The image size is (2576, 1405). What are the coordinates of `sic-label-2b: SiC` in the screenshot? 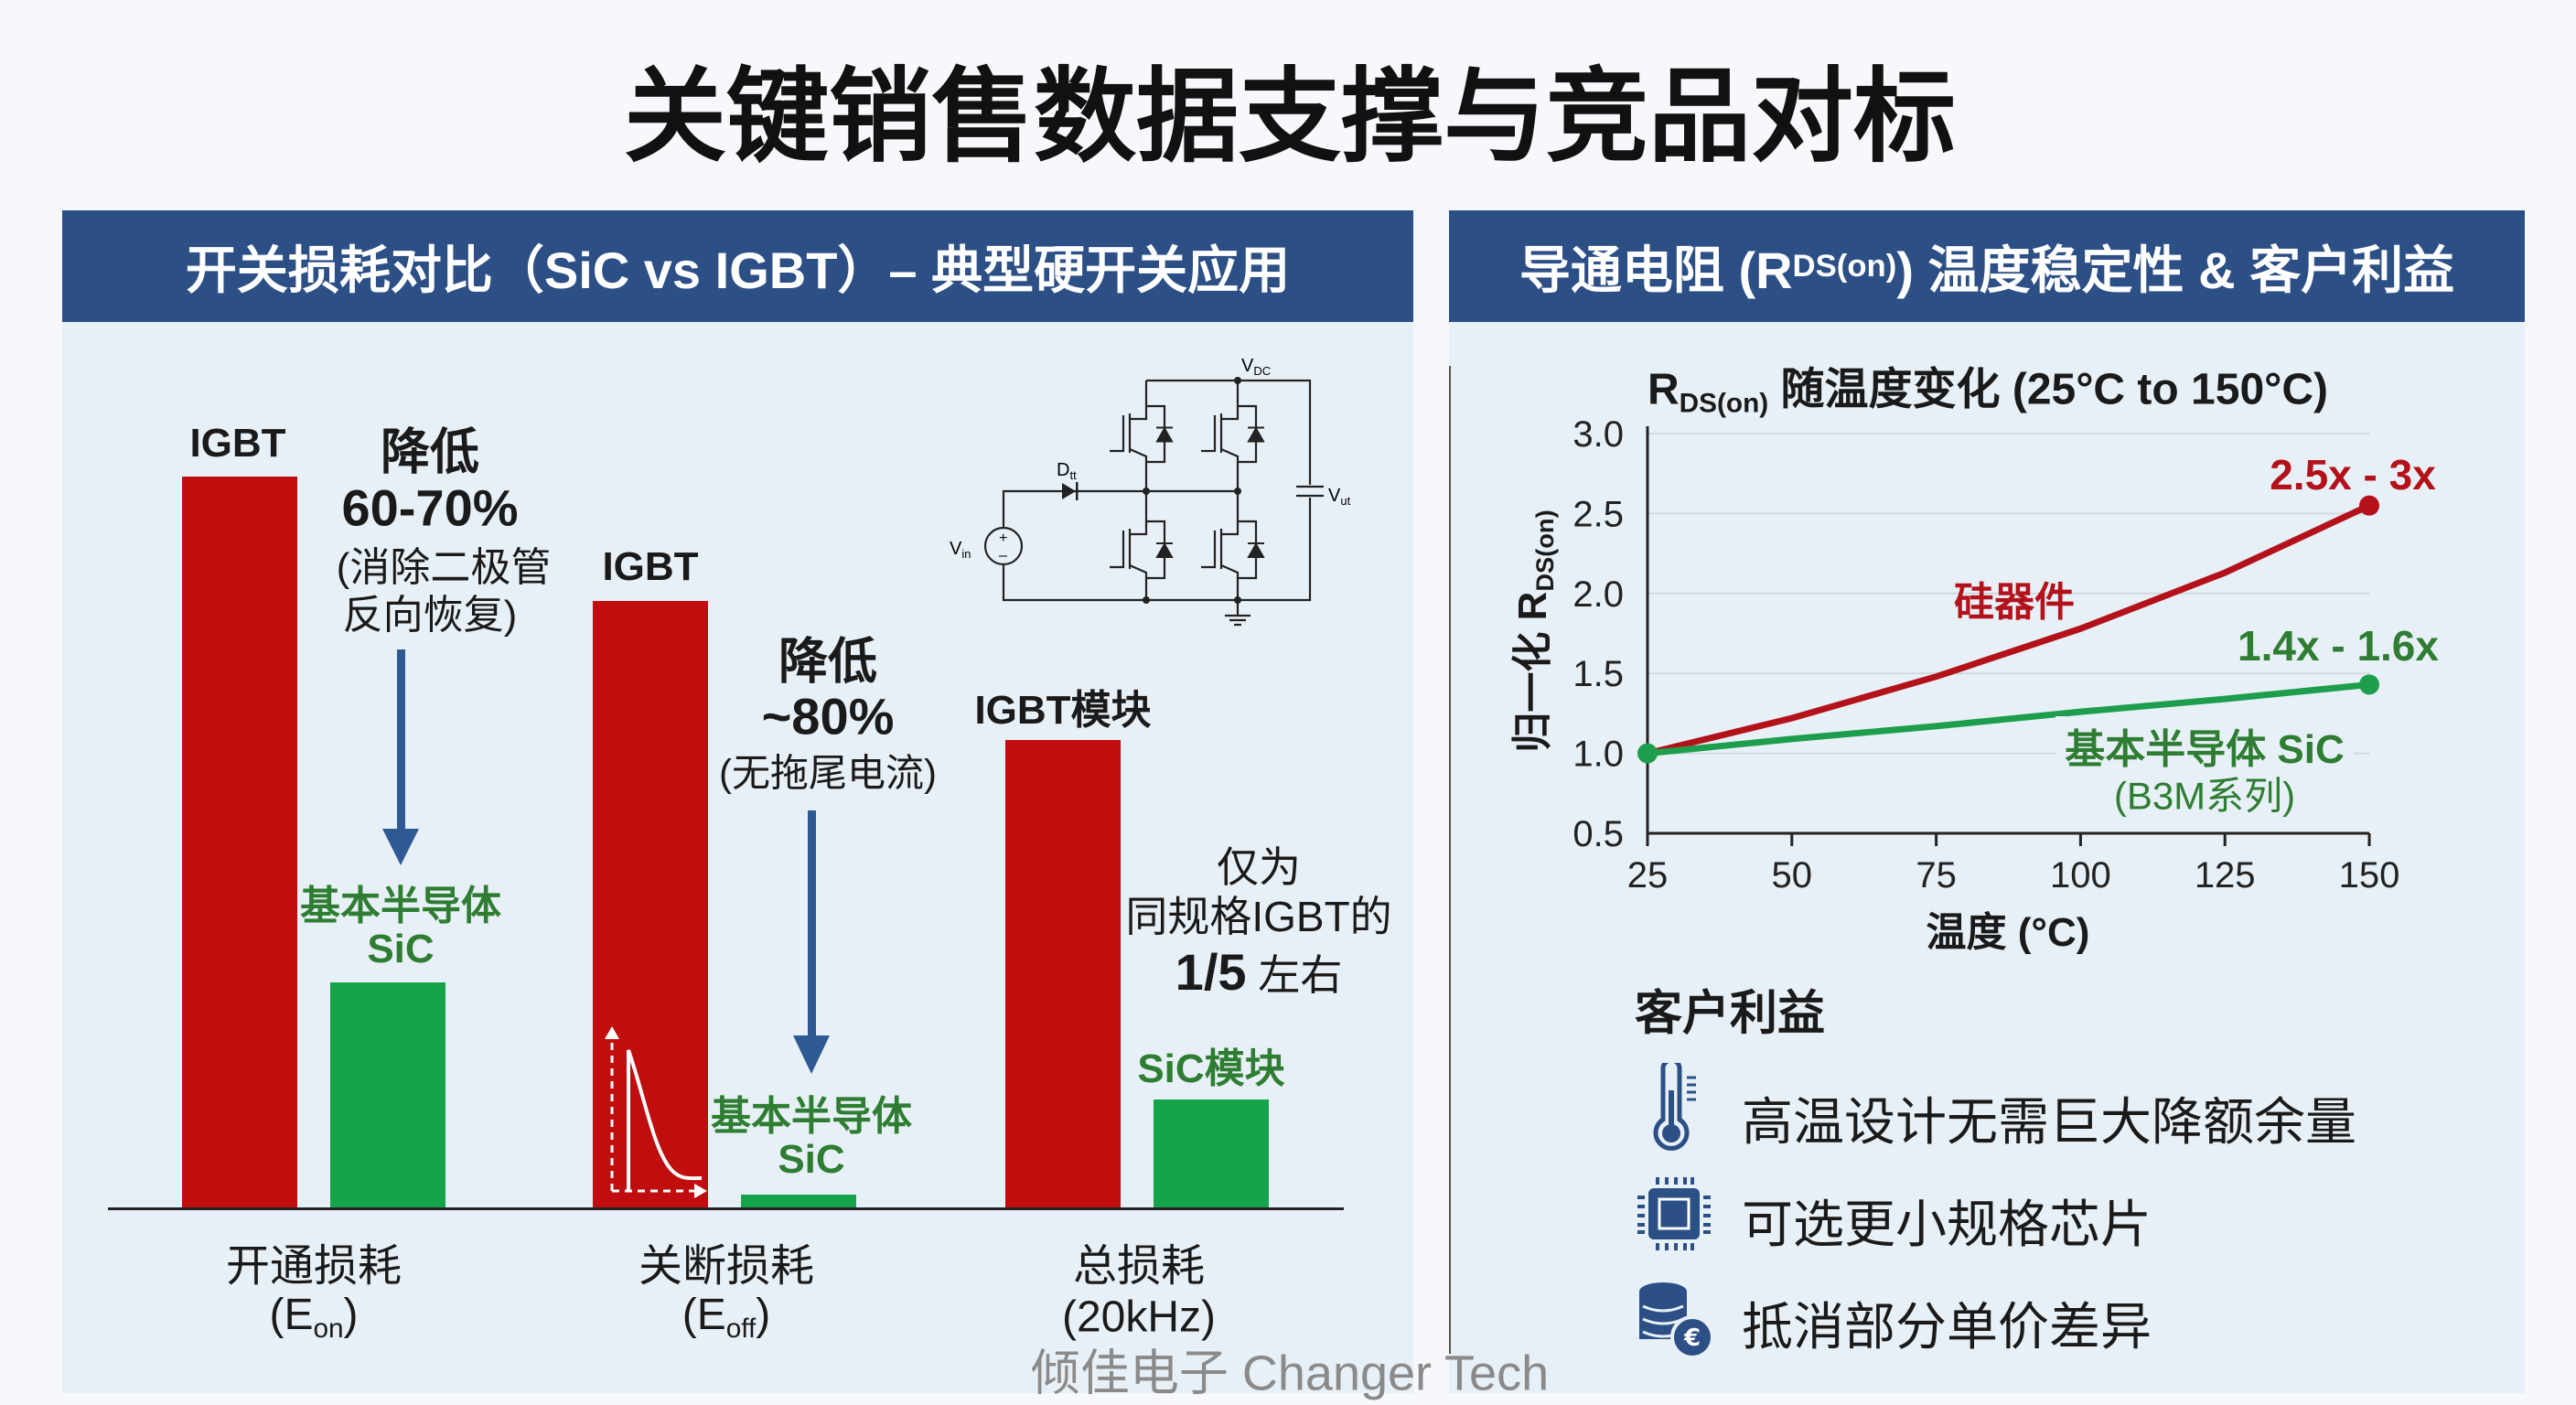 It's located at (812, 1159).